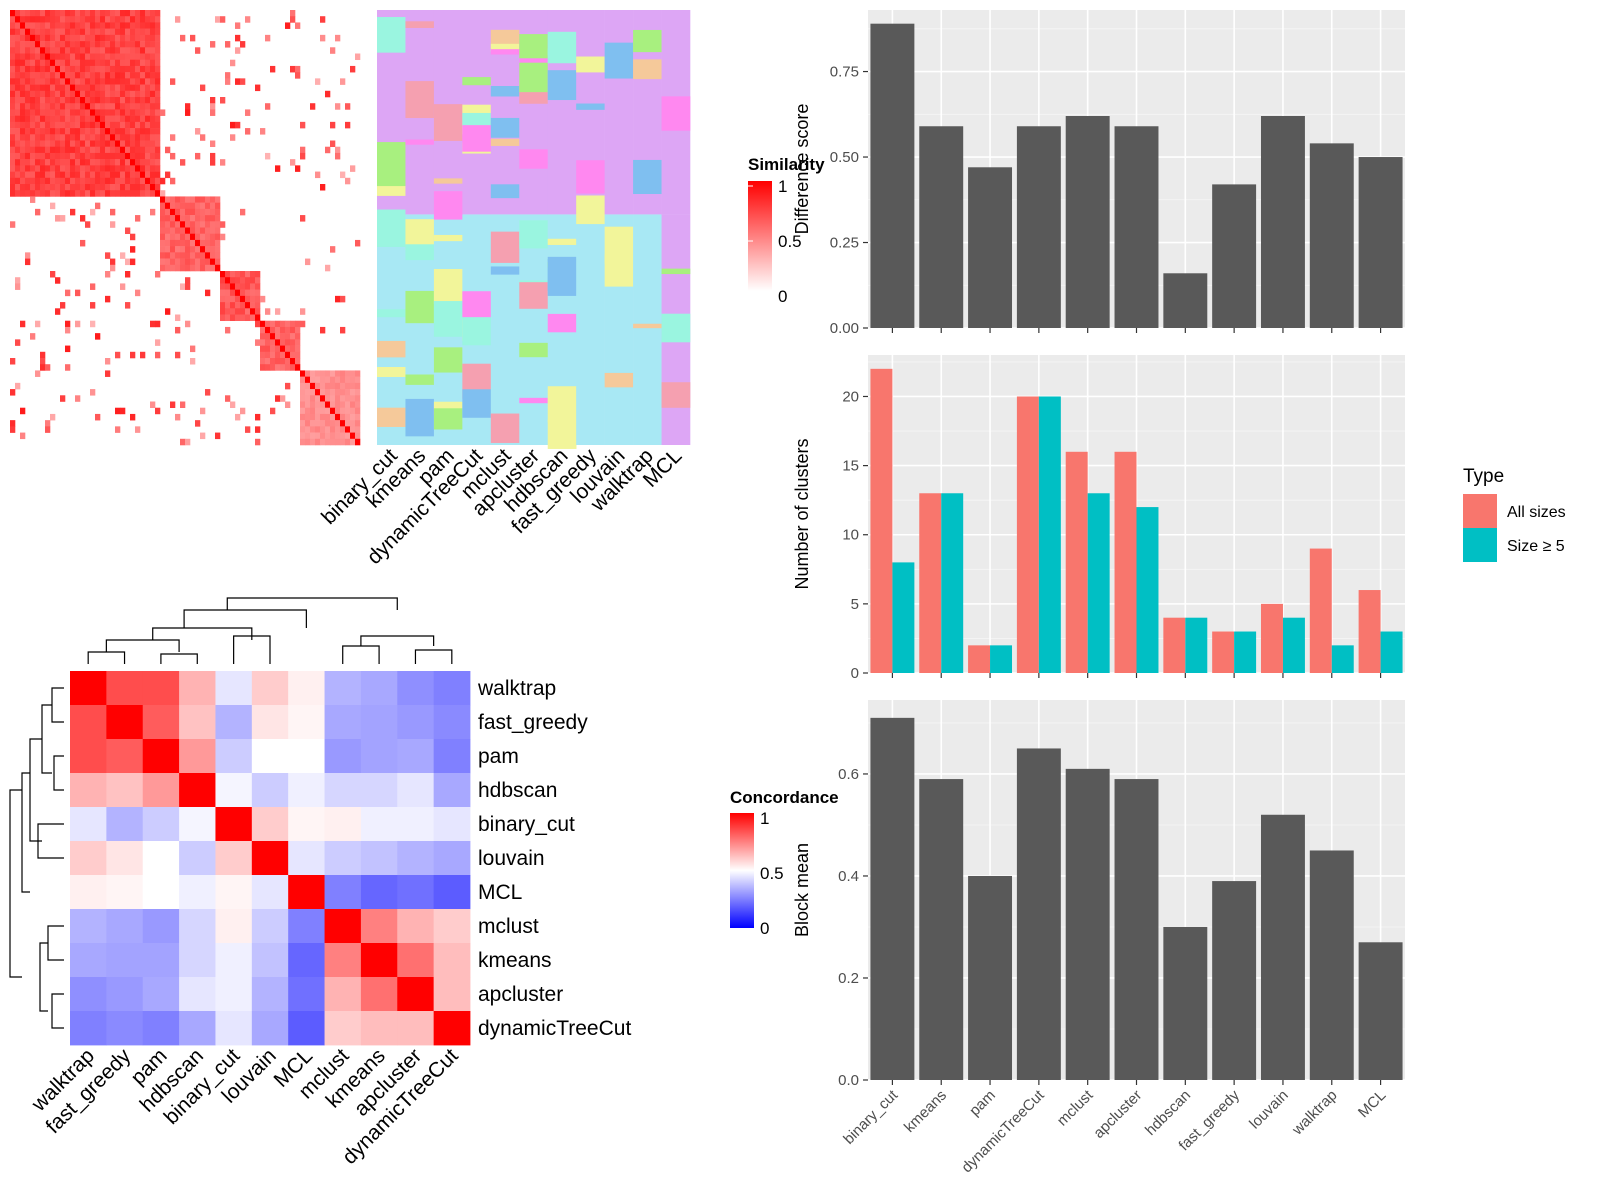 This screenshot has height=1200, width=1600. What do you see at coordinates (892, 175) in the screenshot?
I see `bar` at bounding box center [892, 175].